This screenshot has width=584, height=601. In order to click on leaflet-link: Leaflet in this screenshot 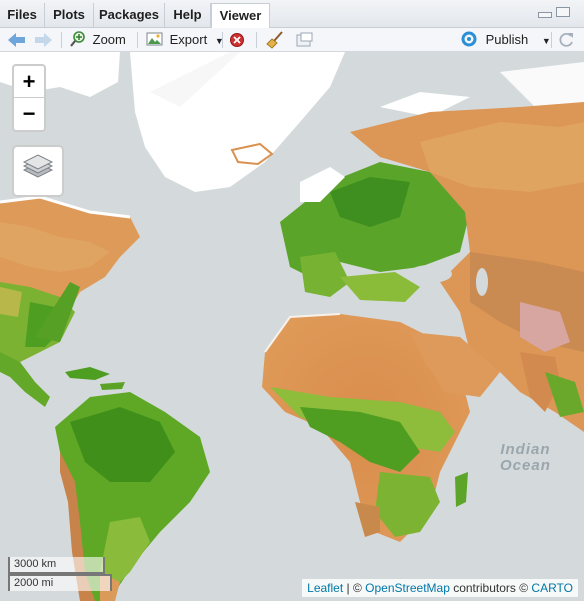, I will do `click(325, 588)`.